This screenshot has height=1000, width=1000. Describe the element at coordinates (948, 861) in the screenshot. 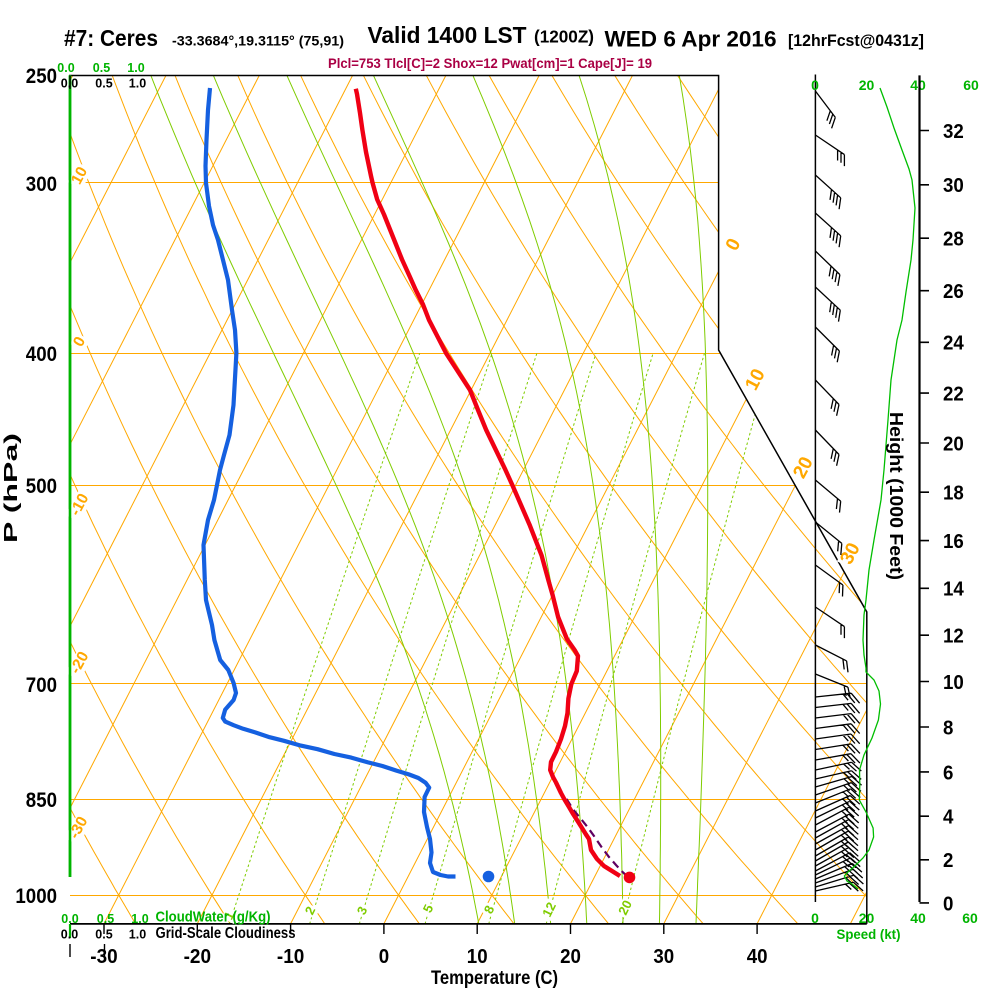

I see `svg-text: 2` at that location.